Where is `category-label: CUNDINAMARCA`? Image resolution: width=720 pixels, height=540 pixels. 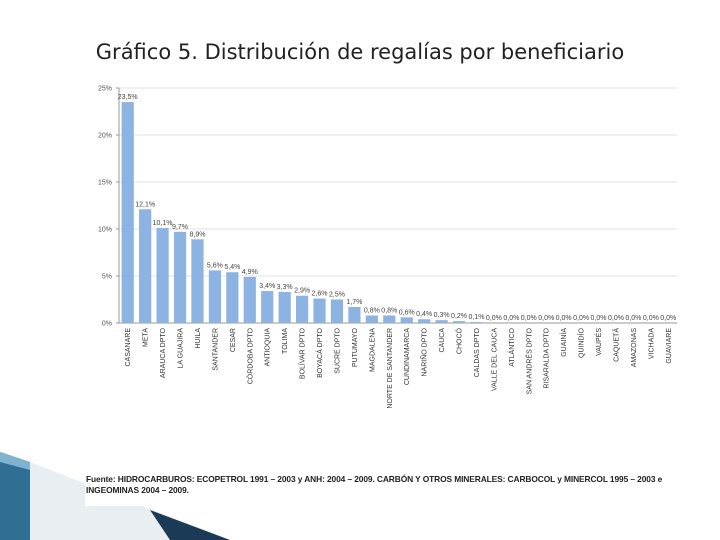
category-label: CUNDINAMARCA is located at coordinates (407, 357).